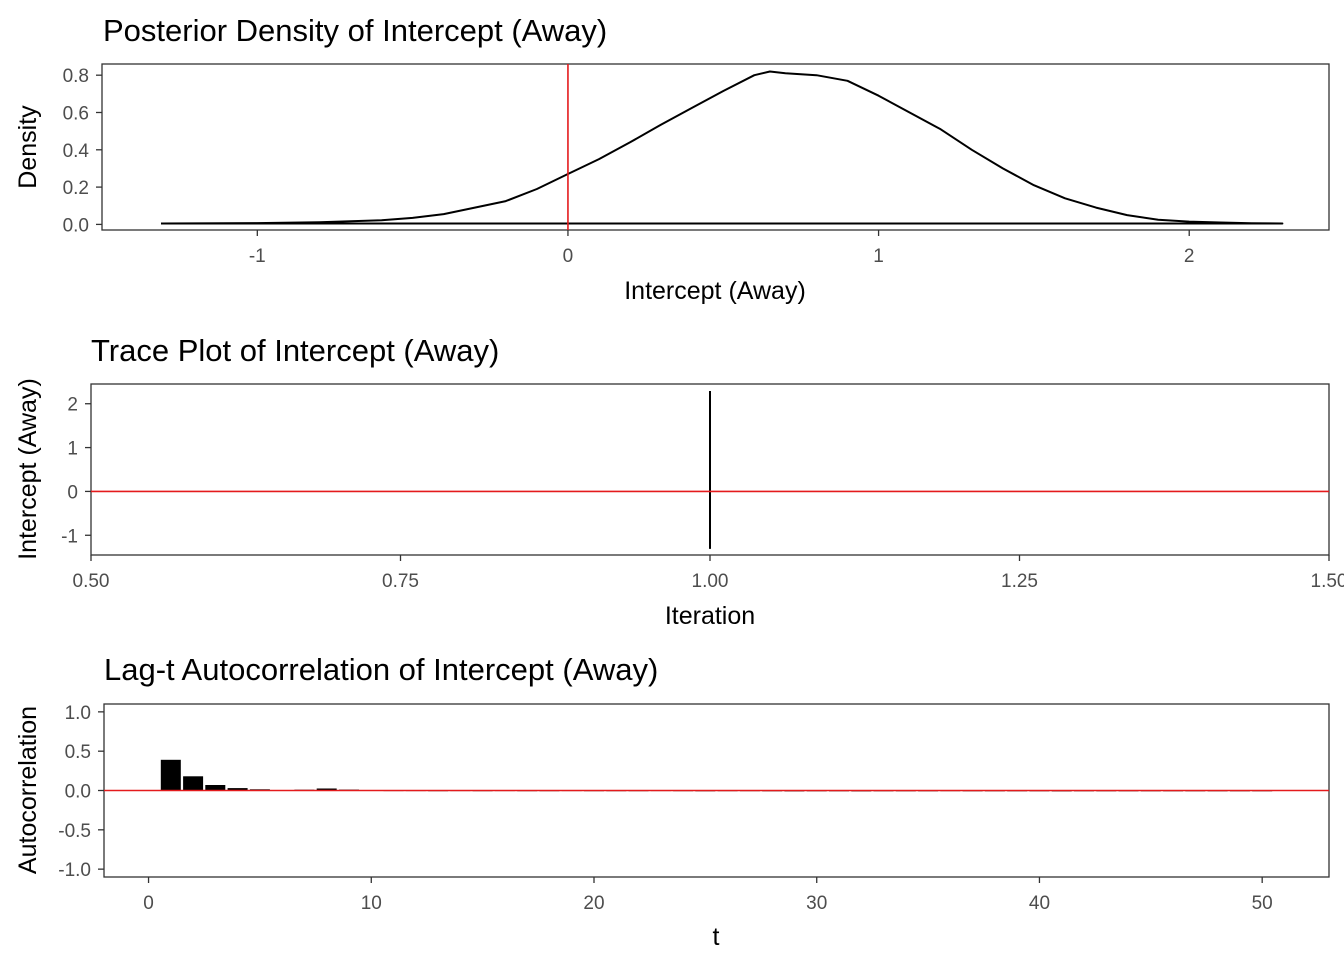 The height and width of the screenshot is (960, 1344). I want to click on trace-x-tick-label: 1.00, so click(710, 581).